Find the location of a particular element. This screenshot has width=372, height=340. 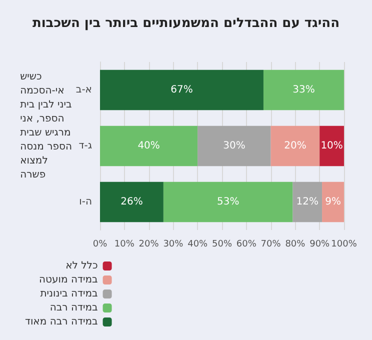

data-label: 12% is located at coordinates (307, 202).